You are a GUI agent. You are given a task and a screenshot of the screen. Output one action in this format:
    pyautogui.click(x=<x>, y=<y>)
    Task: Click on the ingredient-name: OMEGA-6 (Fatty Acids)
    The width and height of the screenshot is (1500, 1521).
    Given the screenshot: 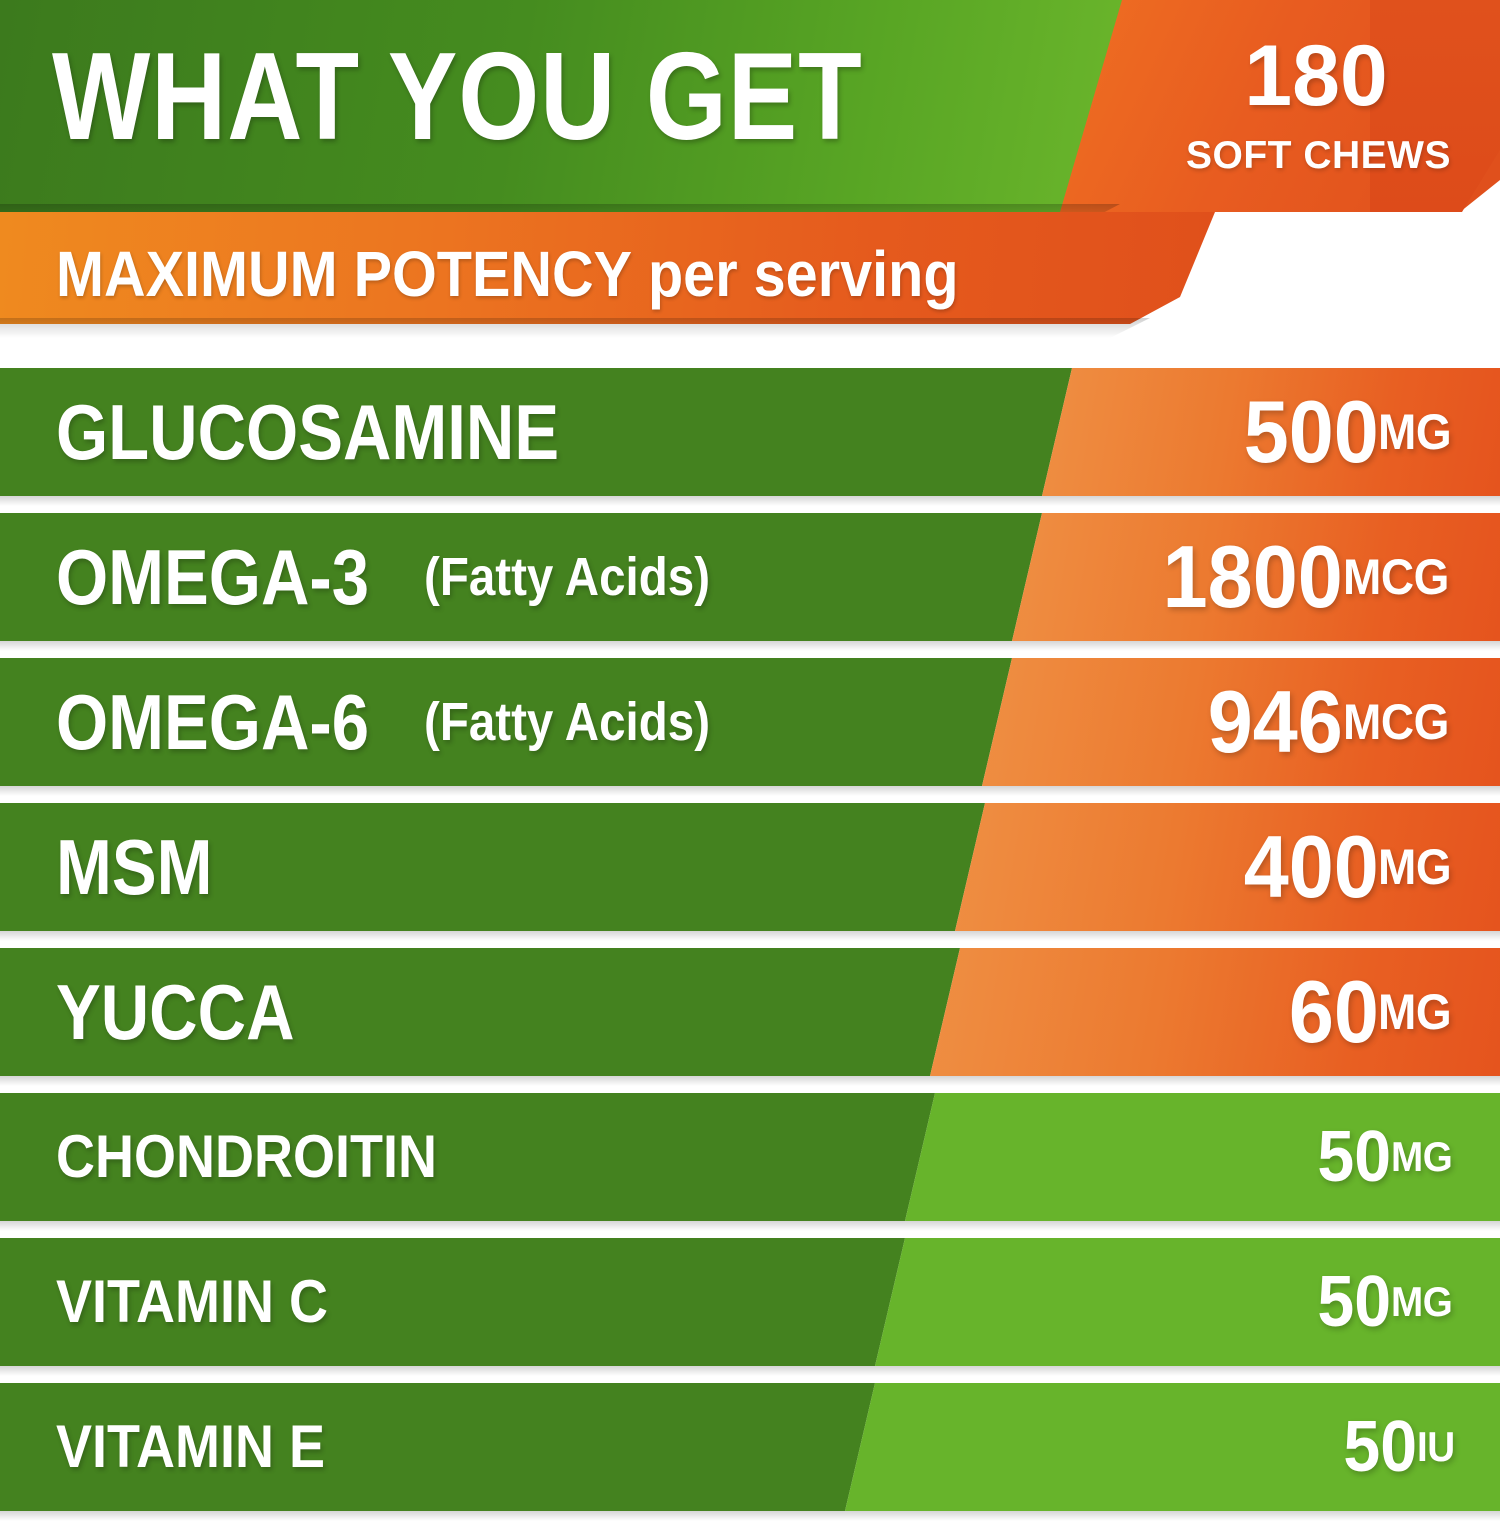 What is the action you would take?
    pyautogui.click(x=402, y=722)
    